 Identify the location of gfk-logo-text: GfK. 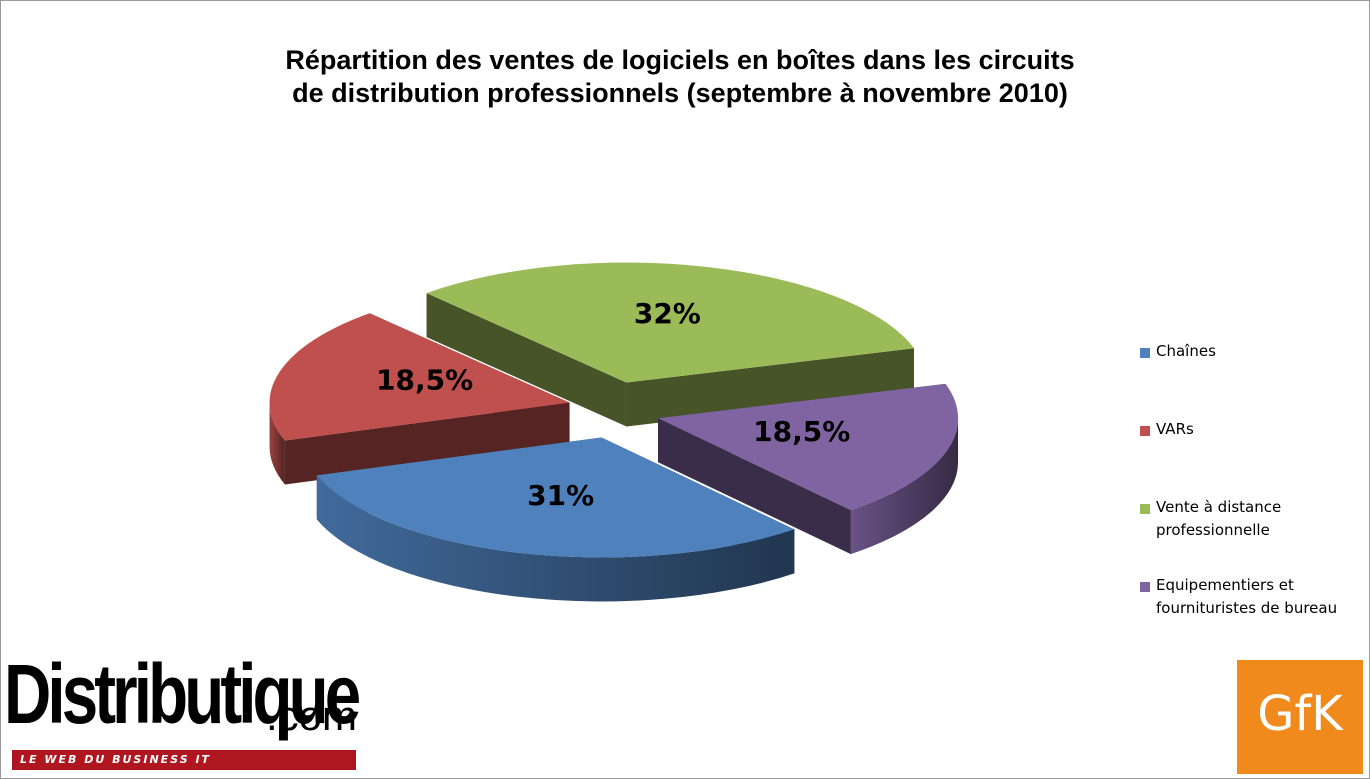
(1300, 714).